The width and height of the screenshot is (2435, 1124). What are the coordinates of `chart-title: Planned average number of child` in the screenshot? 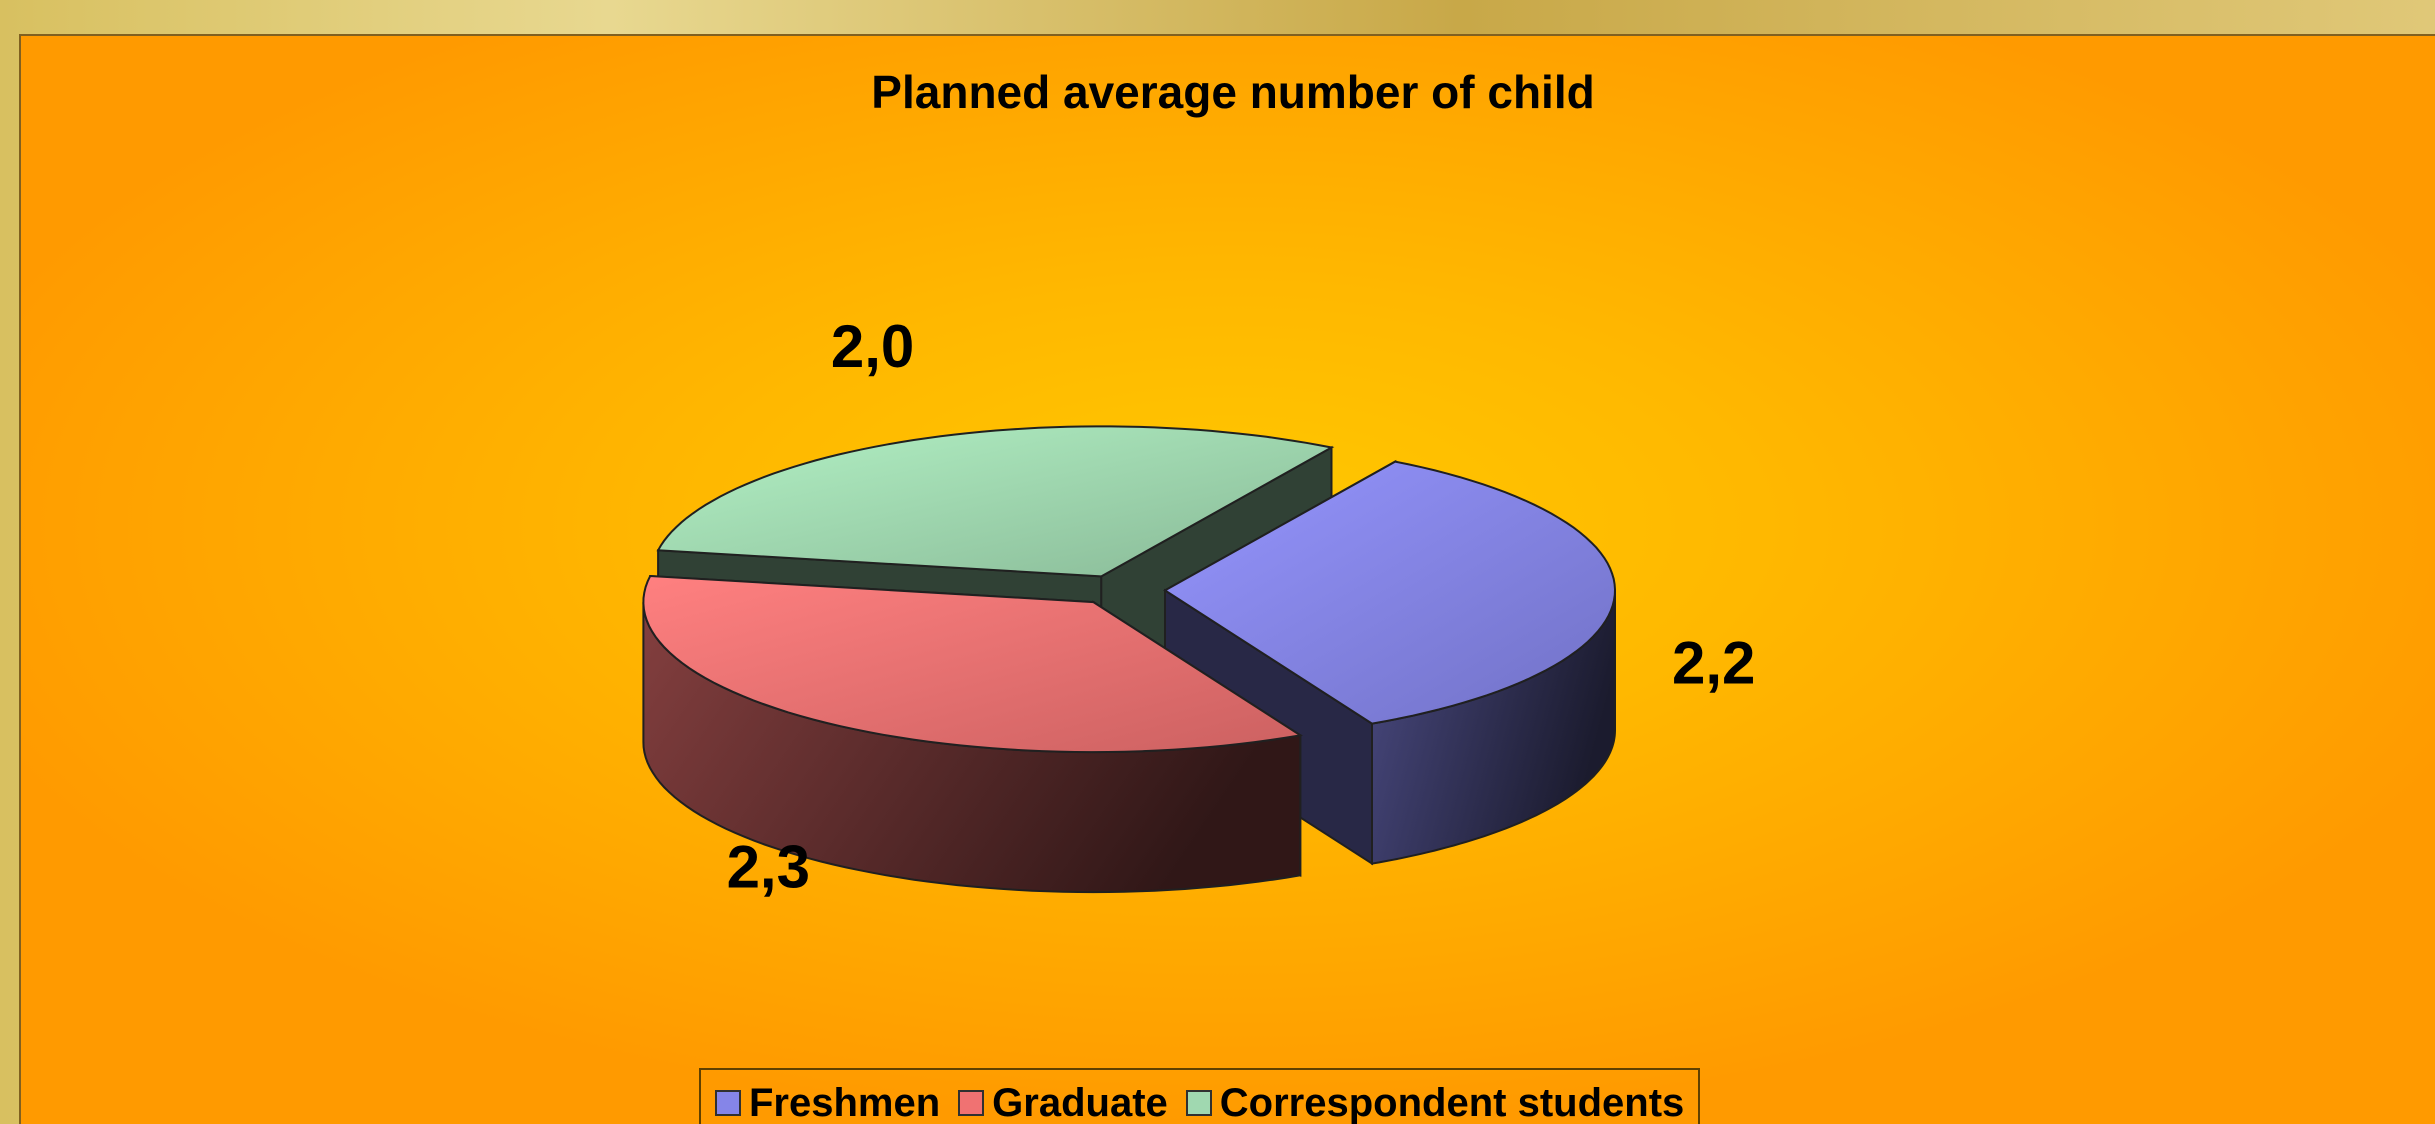 It's located at (1232, 92).